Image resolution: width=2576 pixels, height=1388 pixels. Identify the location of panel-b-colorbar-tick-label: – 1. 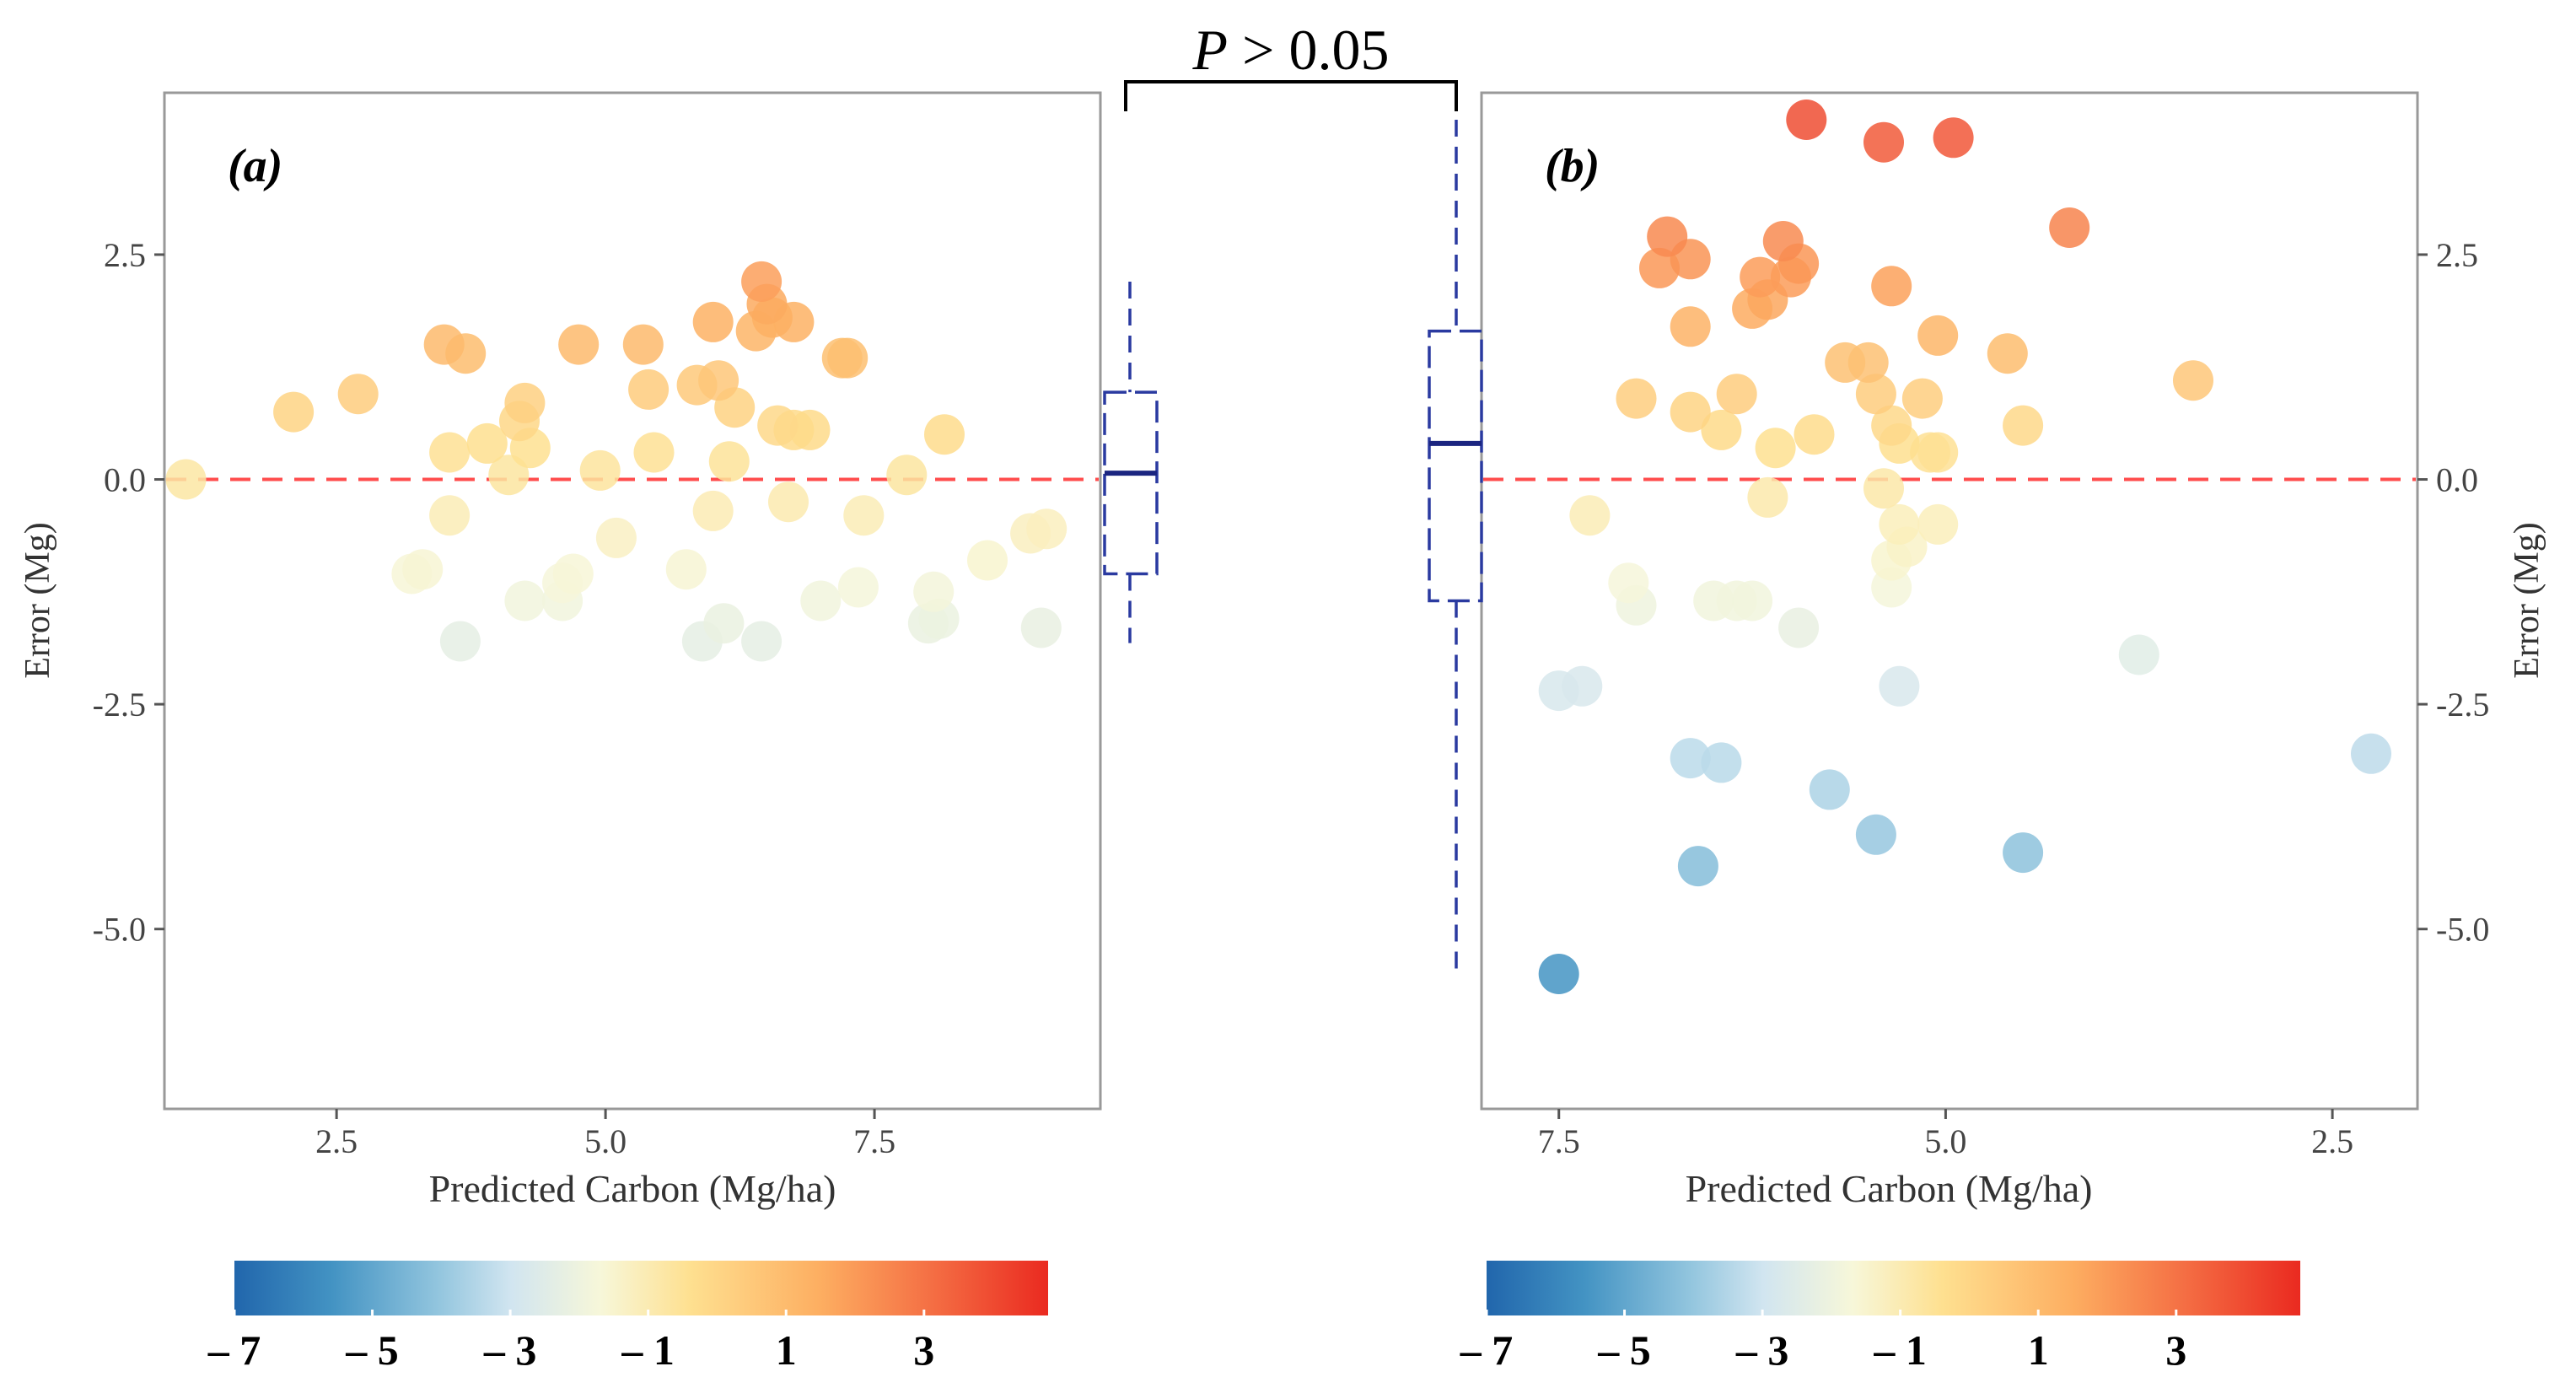
(1900, 1350).